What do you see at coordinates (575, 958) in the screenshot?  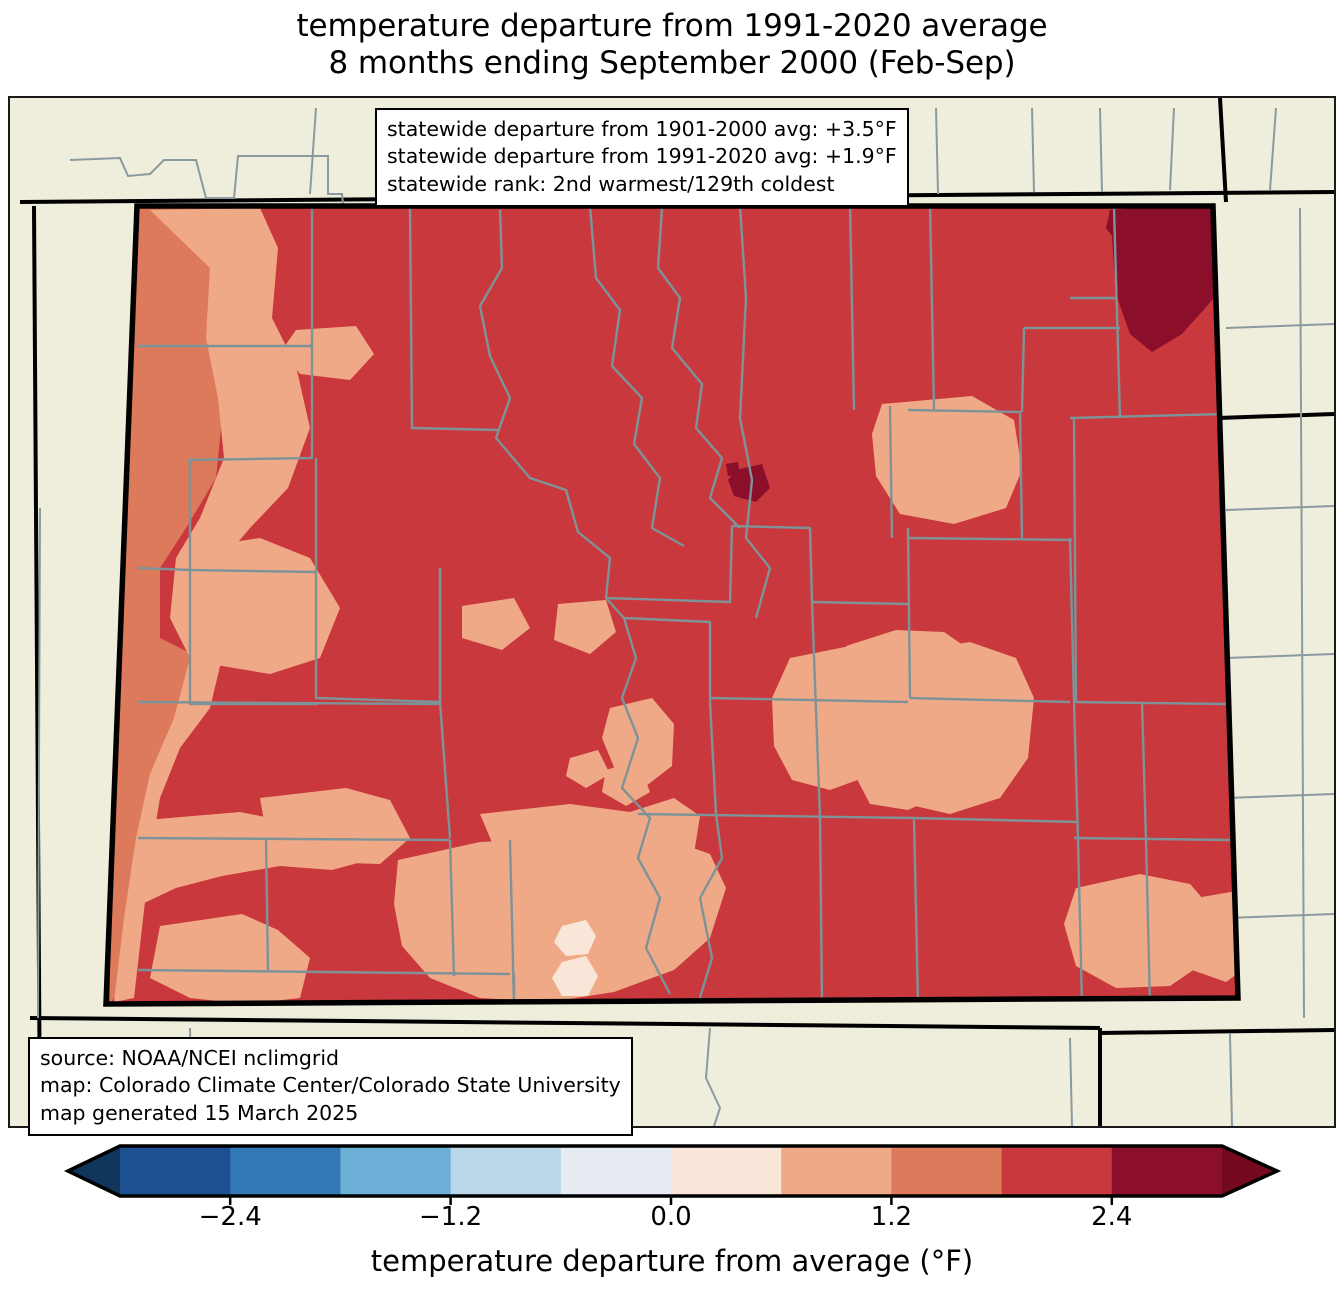 I see `band-pale-peach-group` at bounding box center [575, 958].